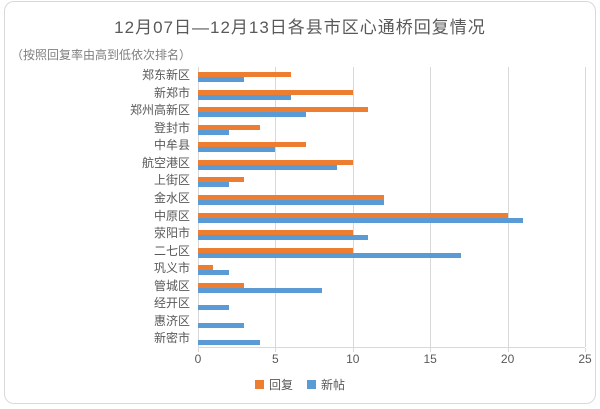  I want to click on category-label: 中牟县, so click(171, 145).